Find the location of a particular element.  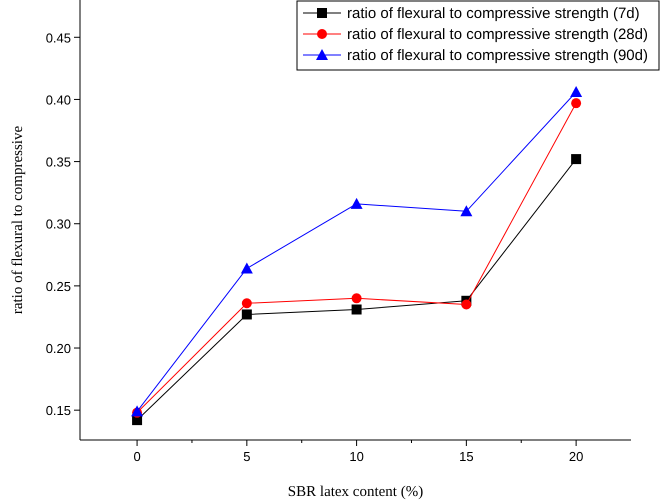

legend-label: ratio of flexural to compressive strength (90d) is located at coordinates (497, 55).